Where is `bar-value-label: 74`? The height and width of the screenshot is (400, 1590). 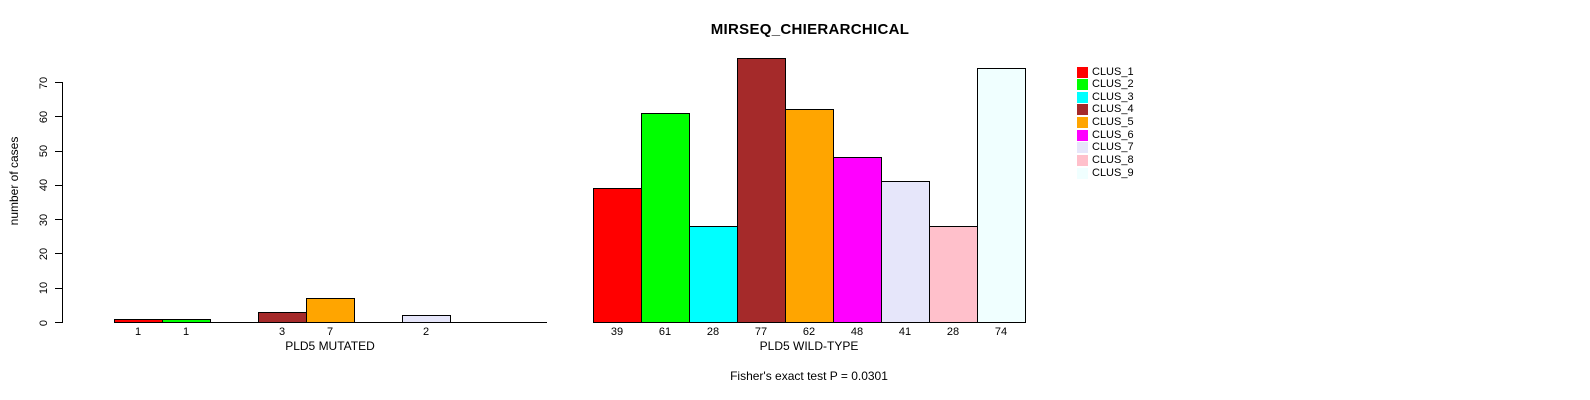 bar-value-label: 74 is located at coordinates (1001, 332).